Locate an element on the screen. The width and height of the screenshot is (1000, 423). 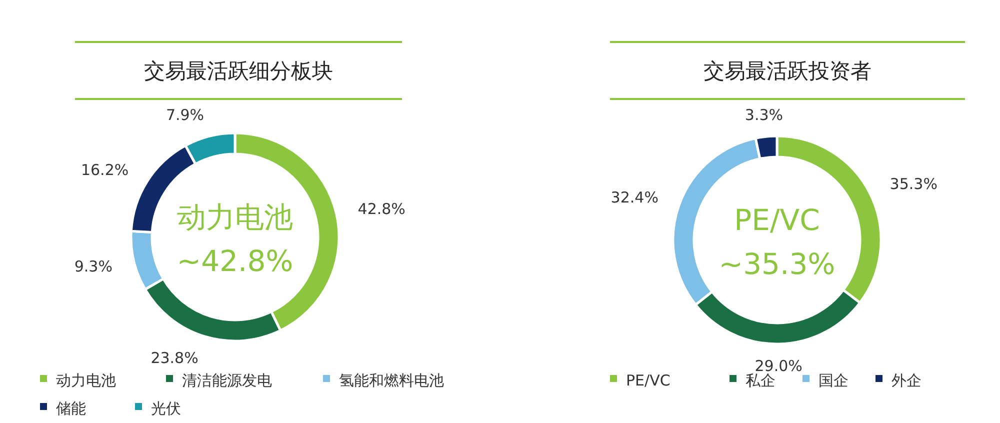
data-label: 9.3% is located at coordinates (93, 267).